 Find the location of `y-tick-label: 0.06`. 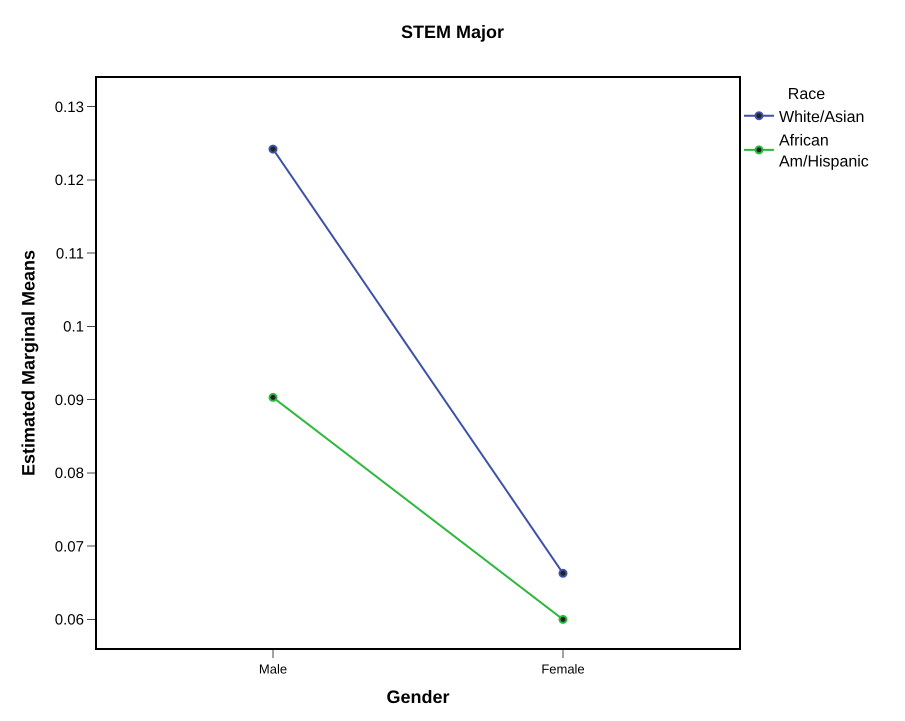

y-tick-label: 0.06 is located at coordinates (69, 620).